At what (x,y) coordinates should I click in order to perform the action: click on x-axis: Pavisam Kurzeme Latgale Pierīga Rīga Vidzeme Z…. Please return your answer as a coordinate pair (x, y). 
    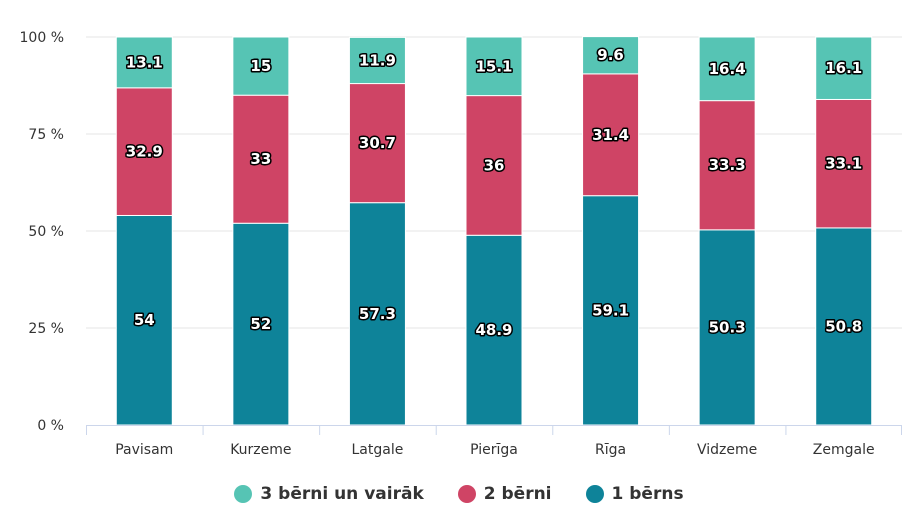
    Looking at the image, I should click on (494, 441).